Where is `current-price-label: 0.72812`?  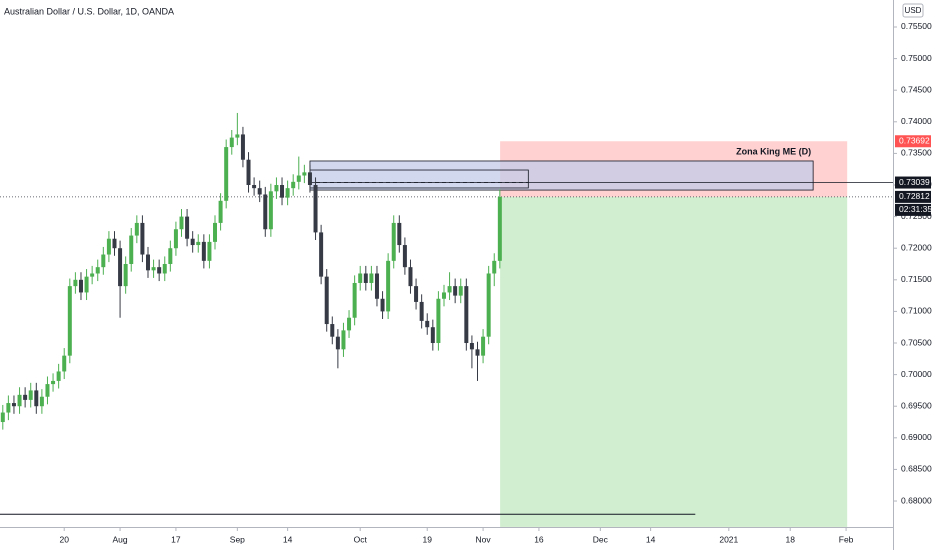
current-price-label: 0.72812 is located at coordinates (914, 196).